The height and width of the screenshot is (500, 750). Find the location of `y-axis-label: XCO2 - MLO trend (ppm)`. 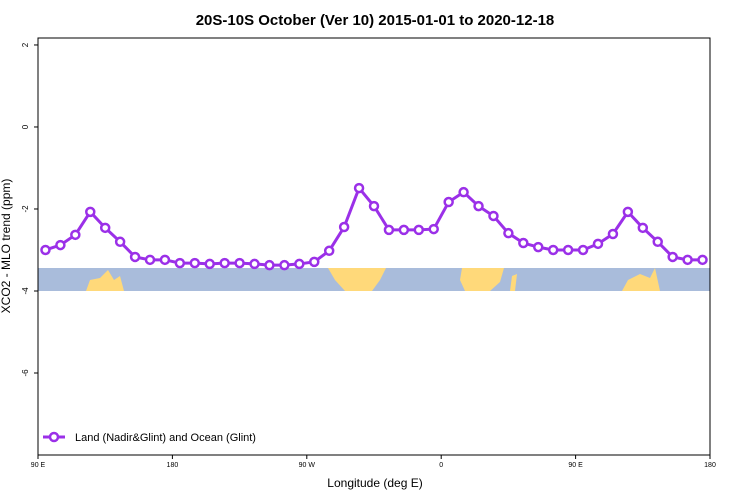

y-axis-label: XCO2 - MLO trend (ppm) is located at coordinates (6, 246).